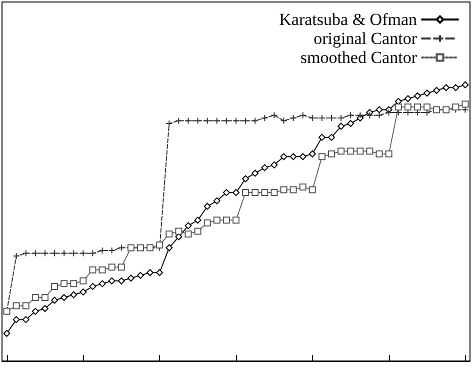 The height and width of the screenshot is (369, 474). I want to click on legend-label: Karatsuba & Ofman, so click(348, 19).